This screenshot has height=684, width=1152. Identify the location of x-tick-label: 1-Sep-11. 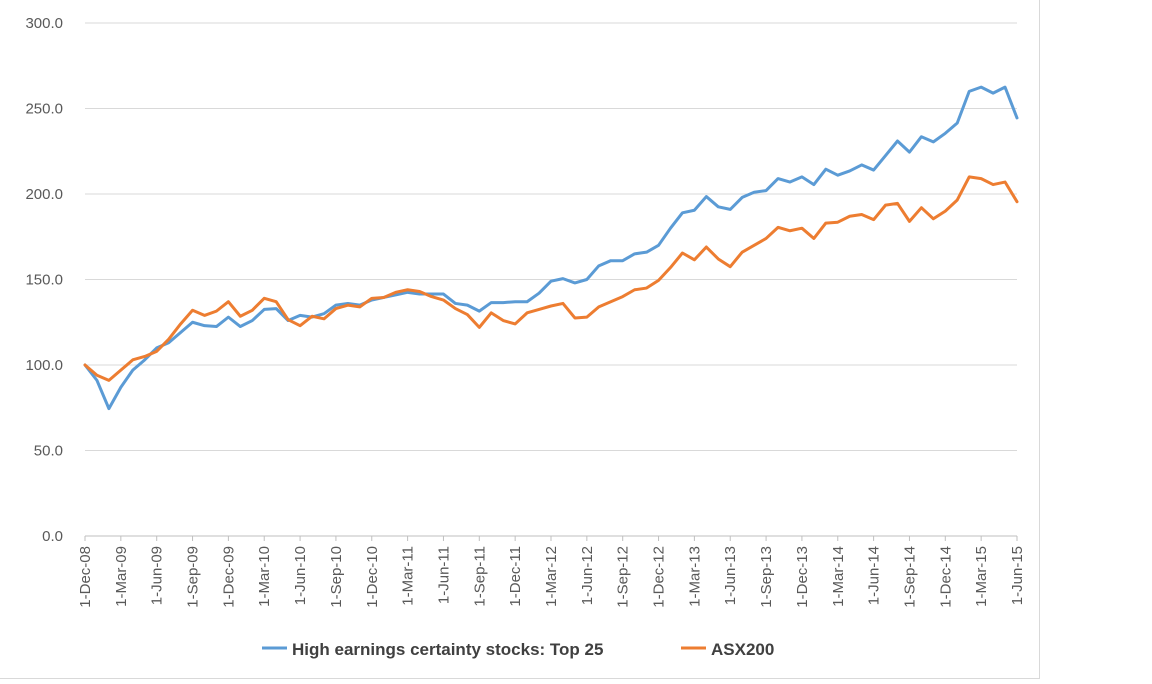
(479, 576).